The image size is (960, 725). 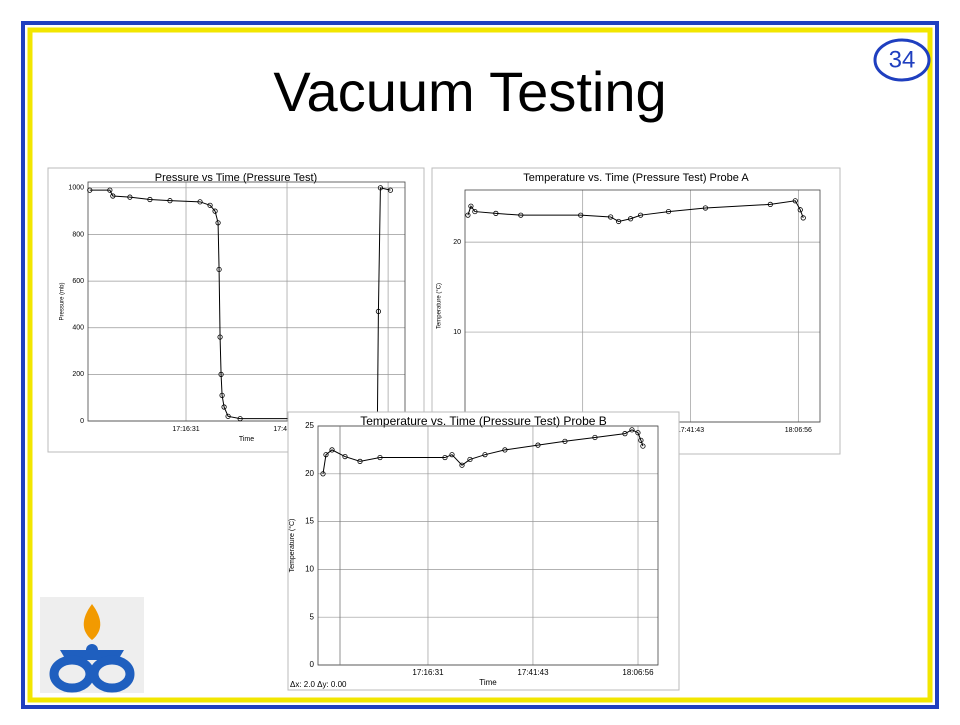 What do you see at coordinates (92, 645) in the screenshot?
I see `logo` at bounding box center [92, 645].